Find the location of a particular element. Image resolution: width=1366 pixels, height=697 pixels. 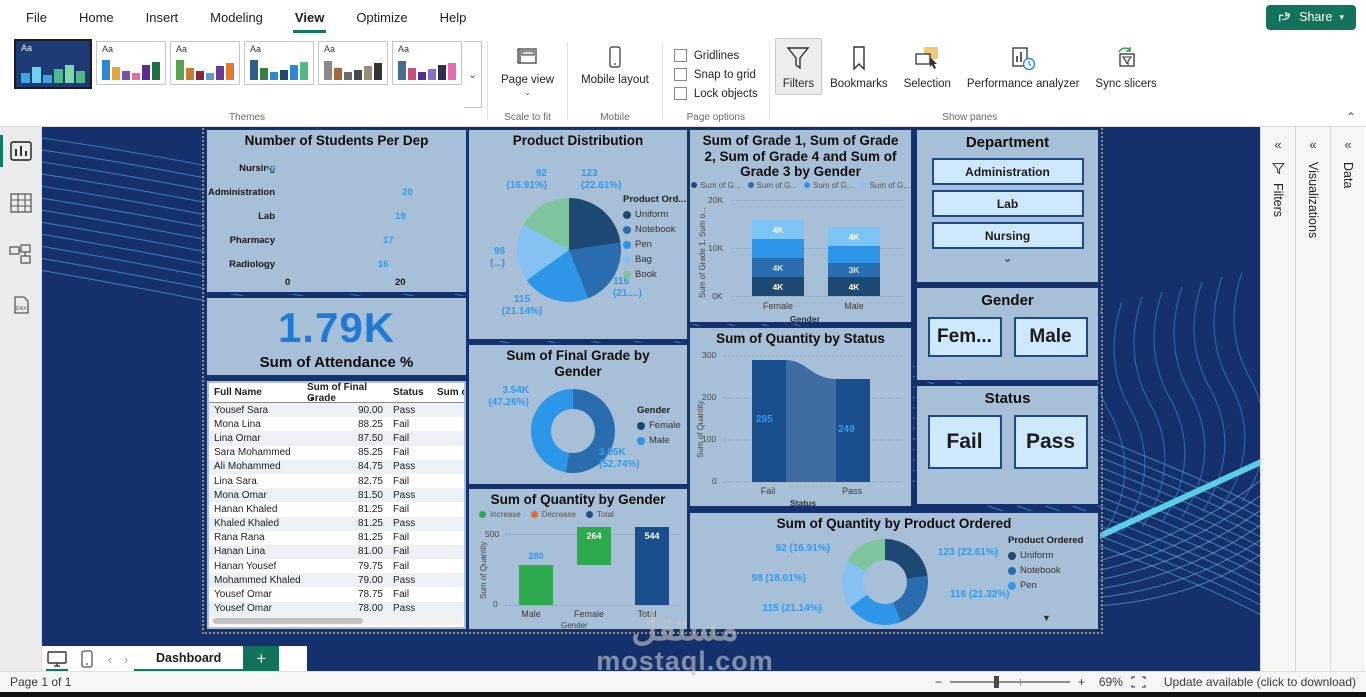

dax-query-view-button: DAX is located at coordinates (21, 307).